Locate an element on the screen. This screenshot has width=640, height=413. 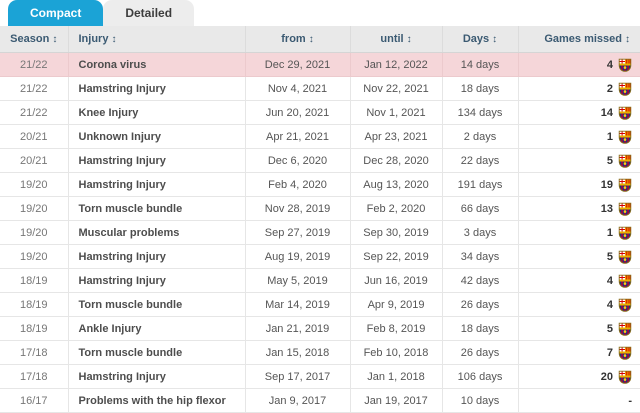
season-cell: 20/21 is located at coordinates (34, 136).